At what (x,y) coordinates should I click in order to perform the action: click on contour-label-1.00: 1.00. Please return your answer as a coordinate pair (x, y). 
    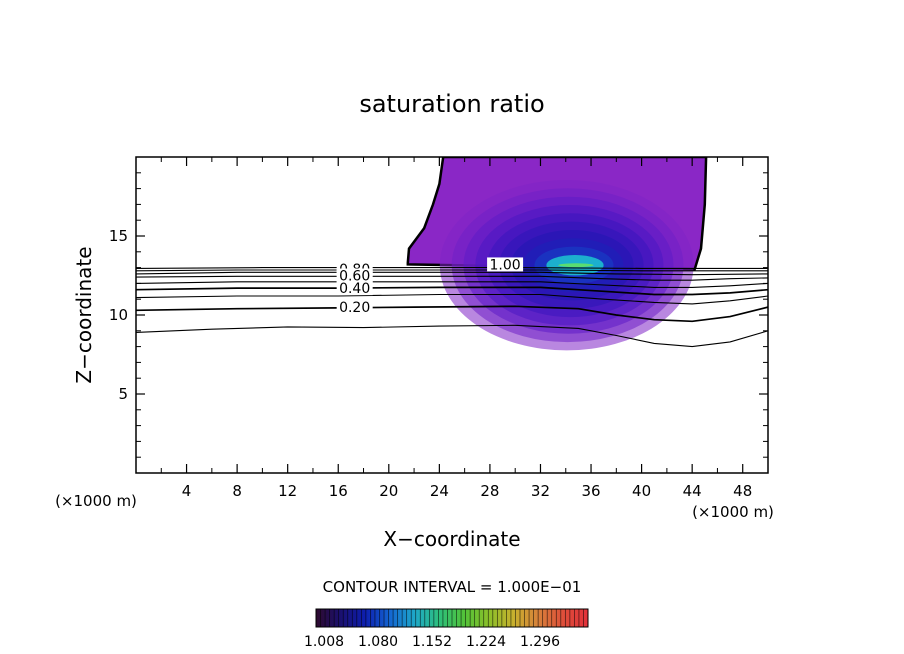
    Looking at the image, I should click on (505, 265).